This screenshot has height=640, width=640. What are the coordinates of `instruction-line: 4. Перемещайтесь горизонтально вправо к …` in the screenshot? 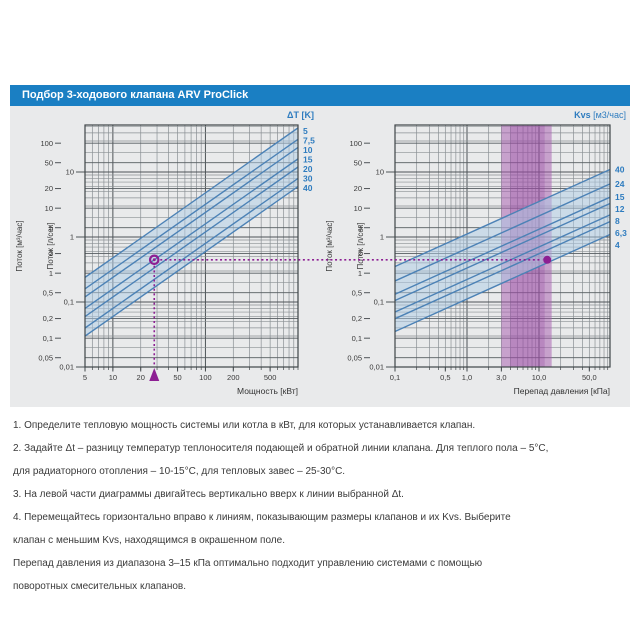 It's located at (262, 517).